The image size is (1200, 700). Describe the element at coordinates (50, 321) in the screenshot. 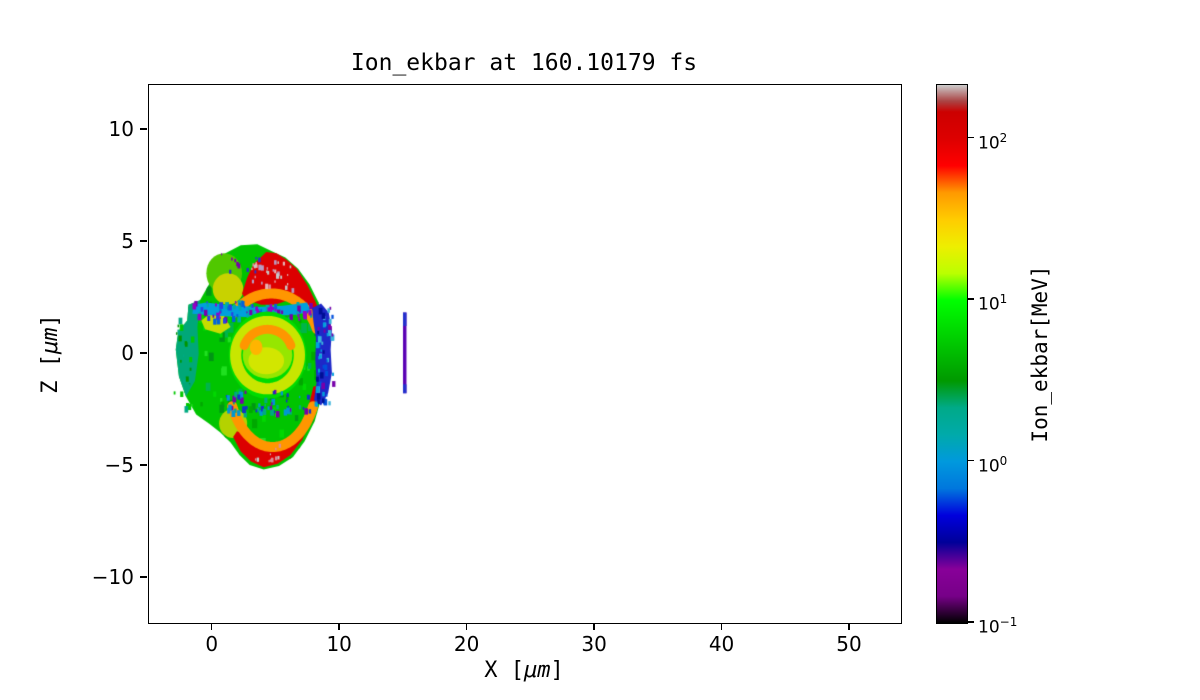

I see `y-axis-label-suffix: ]` at that location.